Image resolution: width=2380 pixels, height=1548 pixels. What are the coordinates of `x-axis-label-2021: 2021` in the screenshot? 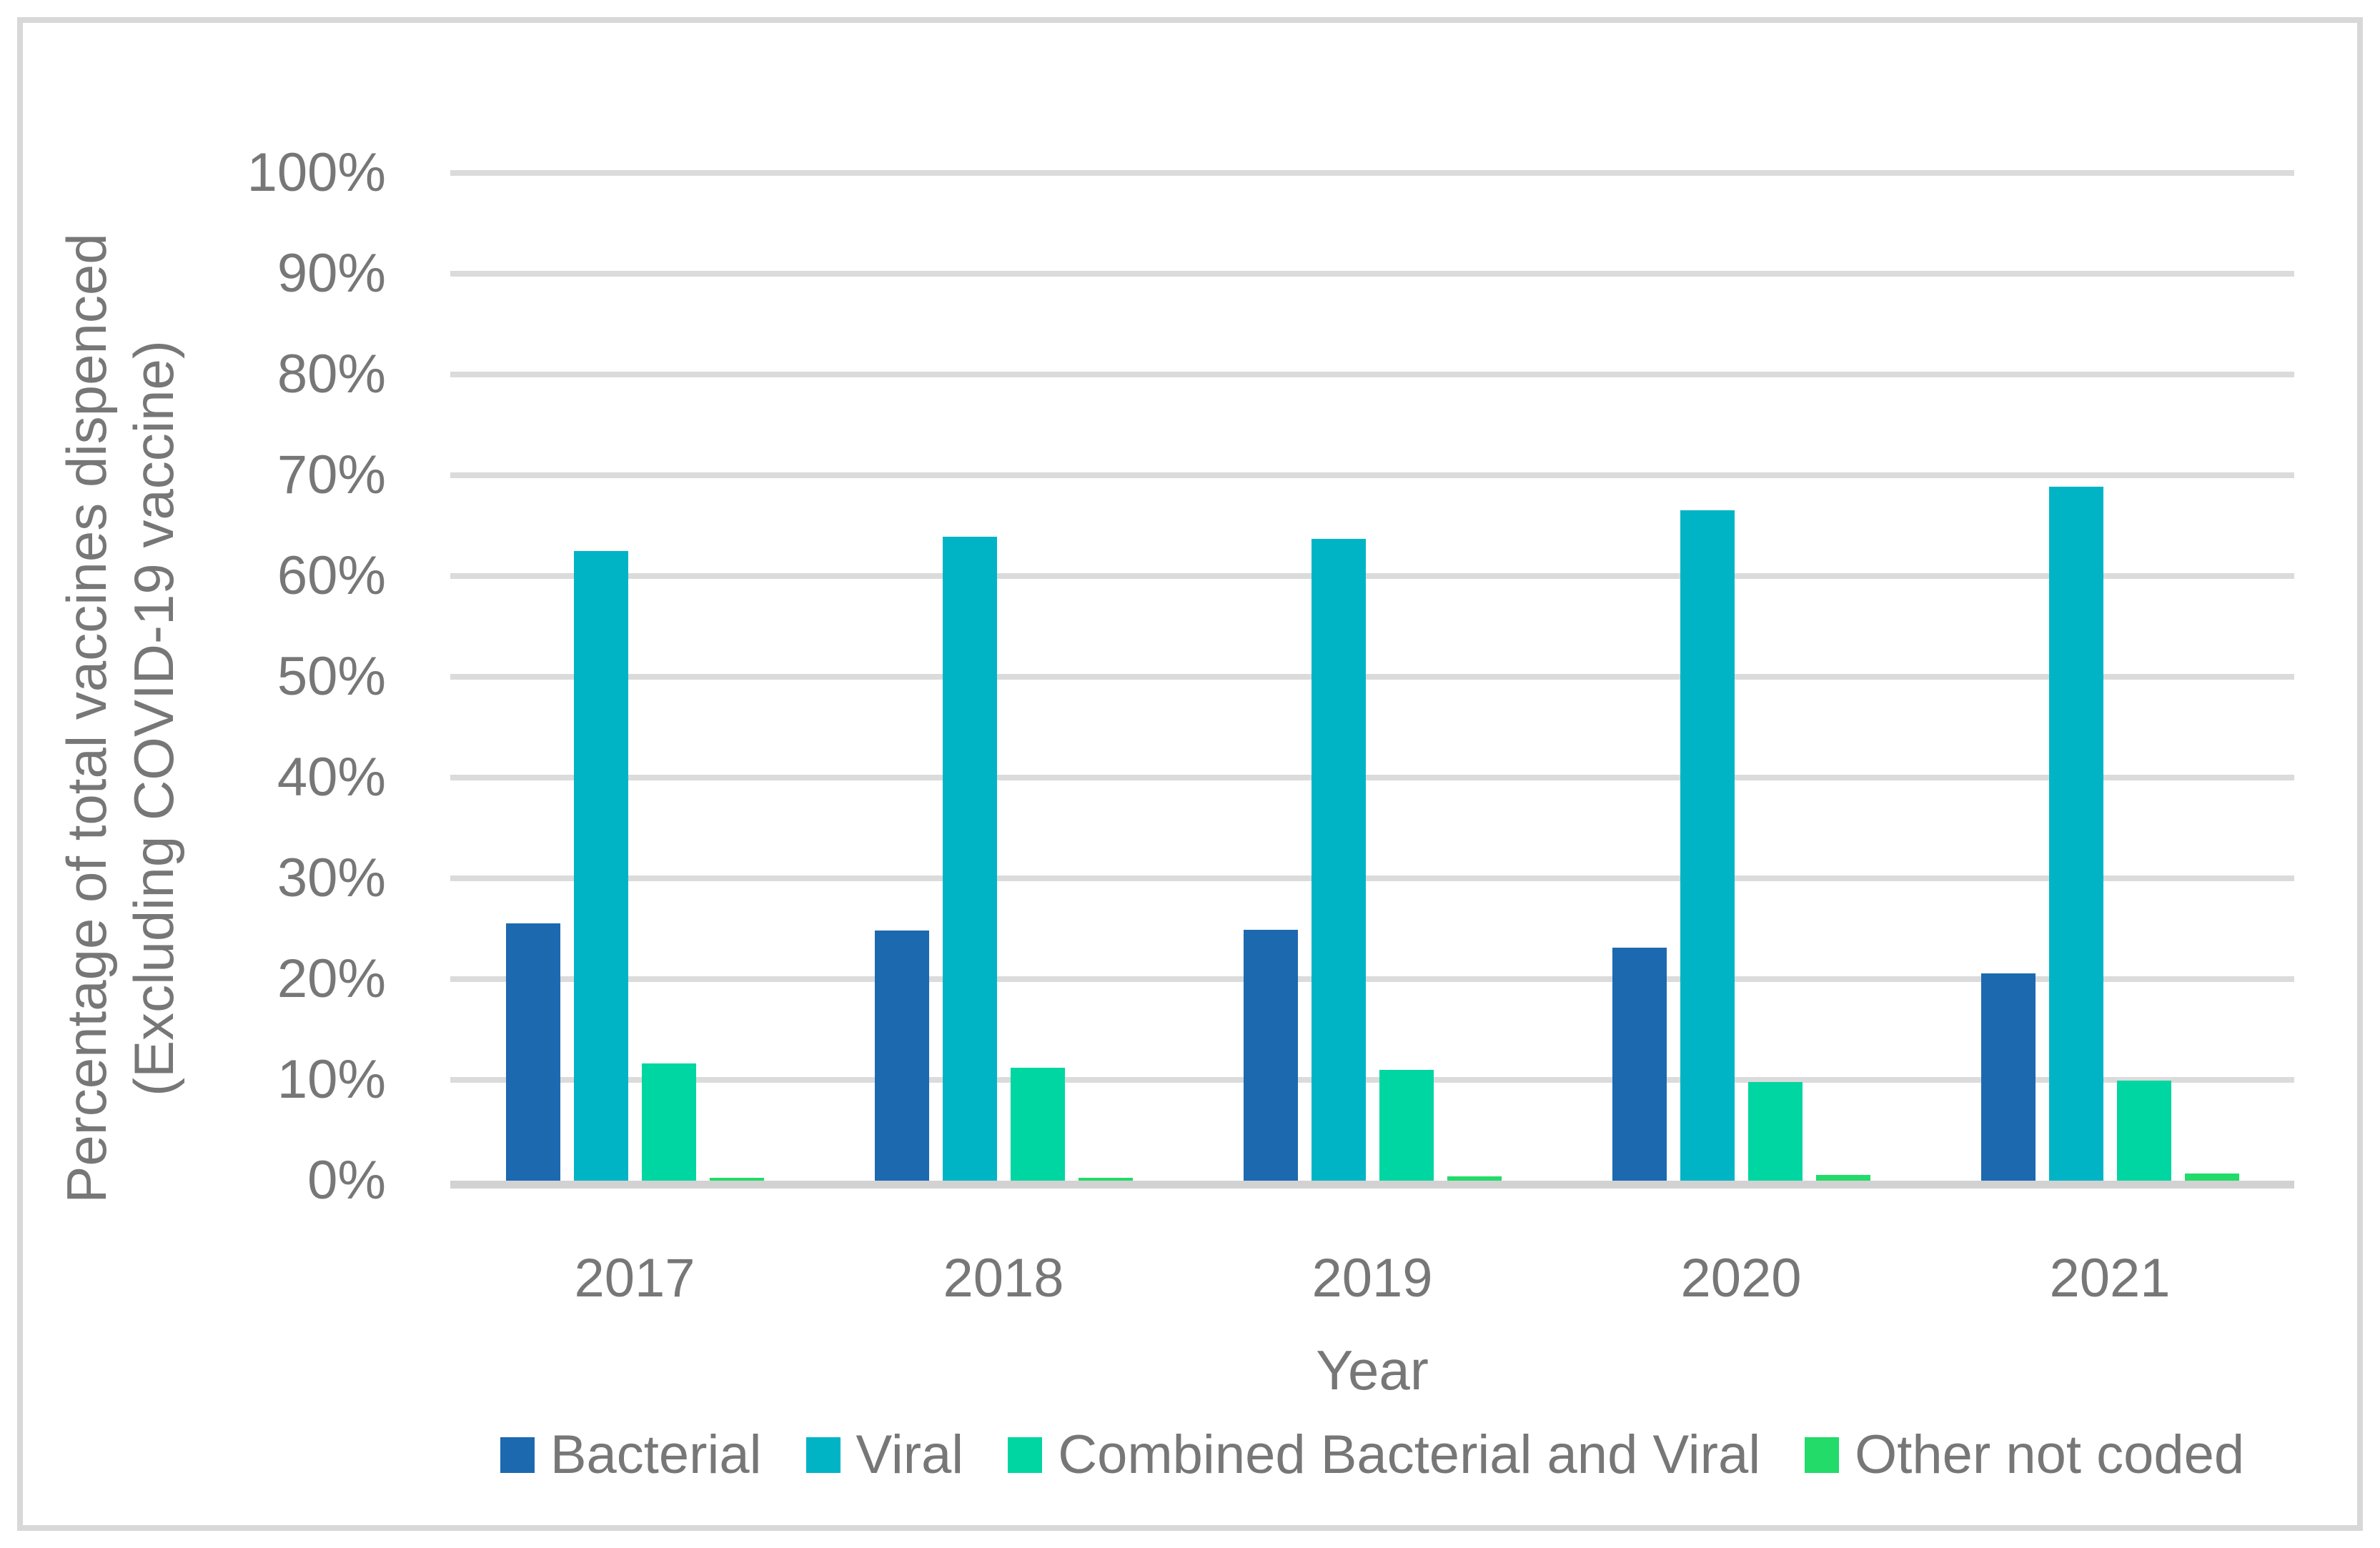 It's located at (2110, 1278).